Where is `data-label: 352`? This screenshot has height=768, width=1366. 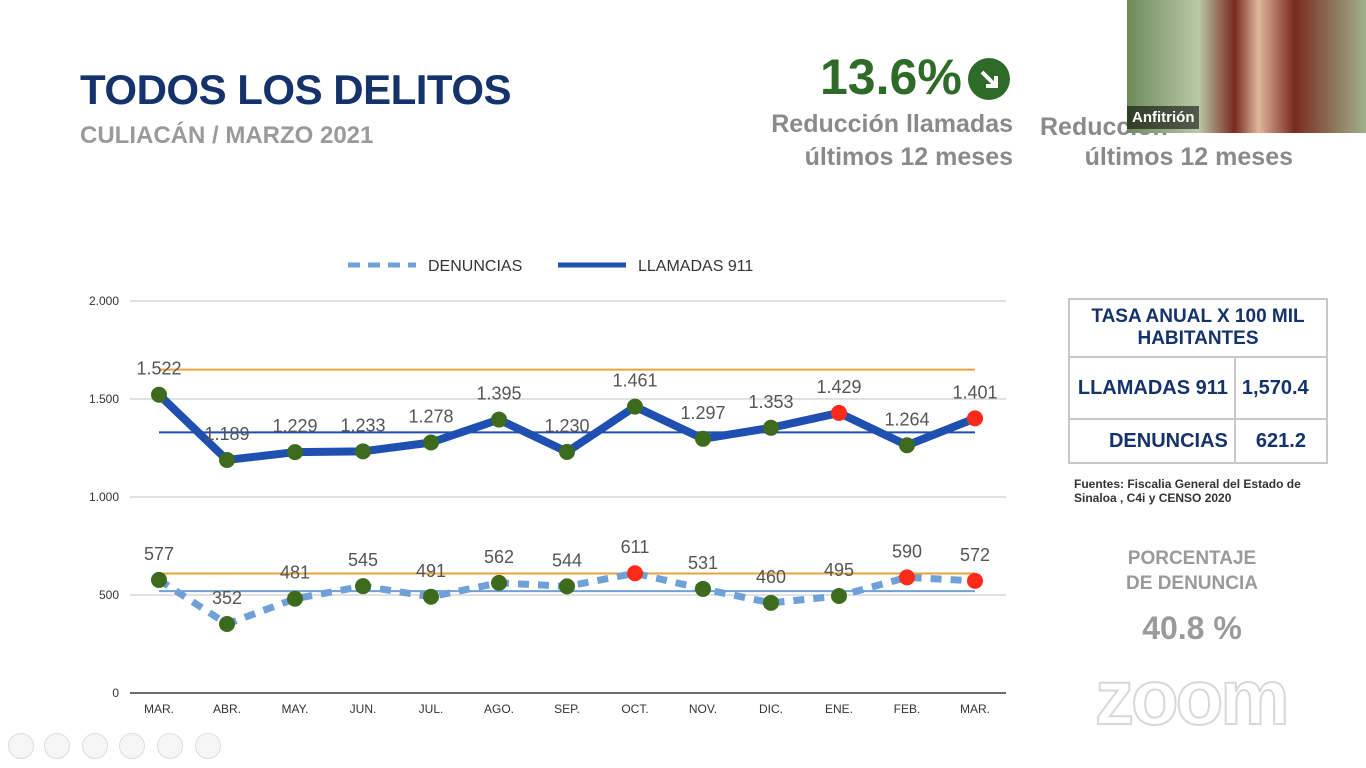
data-label: 352 is located at coordinates (227, 598).